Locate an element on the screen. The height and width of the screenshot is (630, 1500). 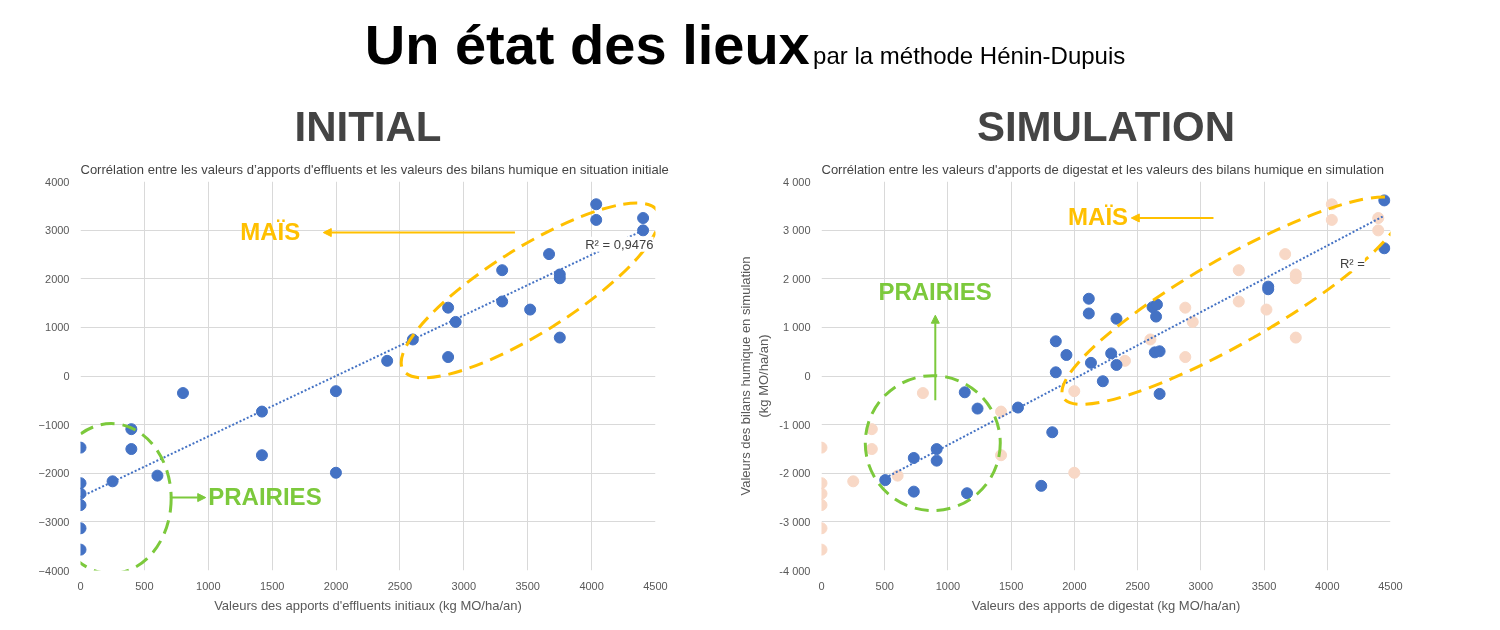
y-axis-title: Valeurs des bilans humique en simulation (kg MO/ha/an) is located at coordinates (755, 376).